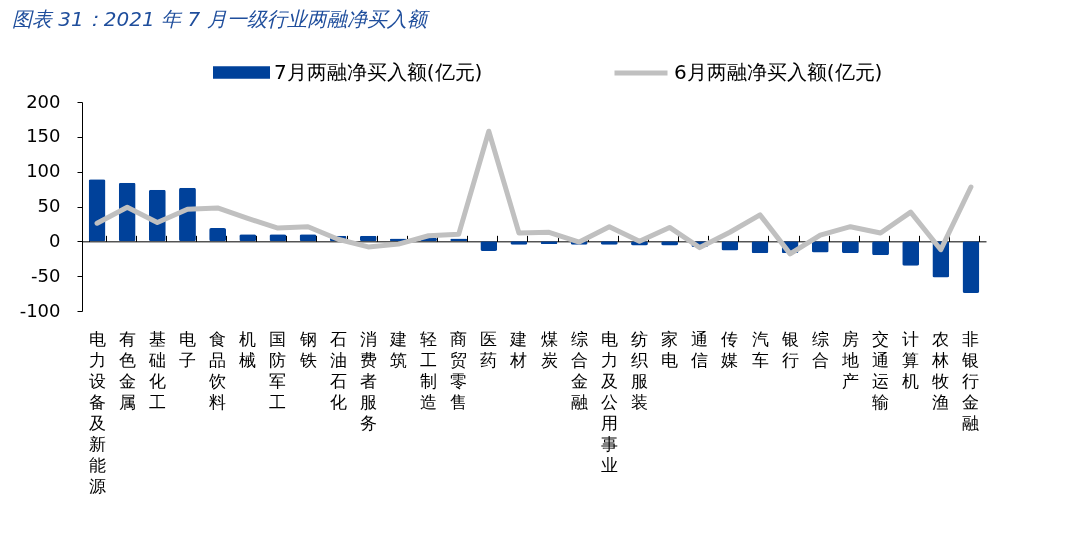  What do you see at coordinates (278, 370) in the screenshot?
I see `x-tick-label: 国防军工` at bounding box center [278, 370].